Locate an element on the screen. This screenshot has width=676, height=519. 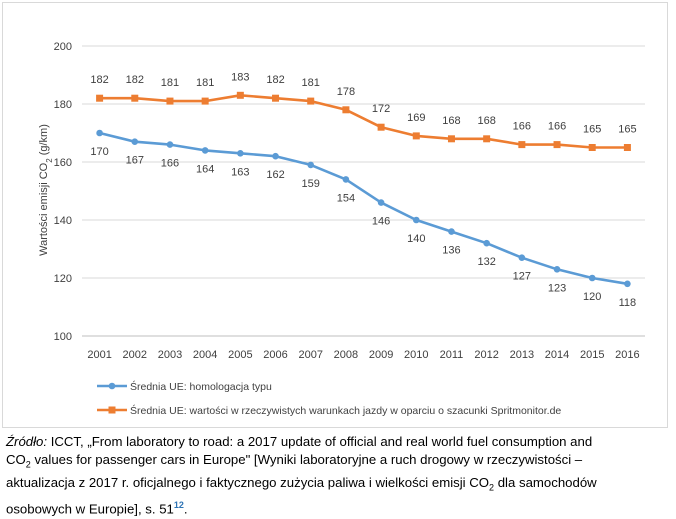
x-tick-label: 2009 is located at coordinates (381, 355).